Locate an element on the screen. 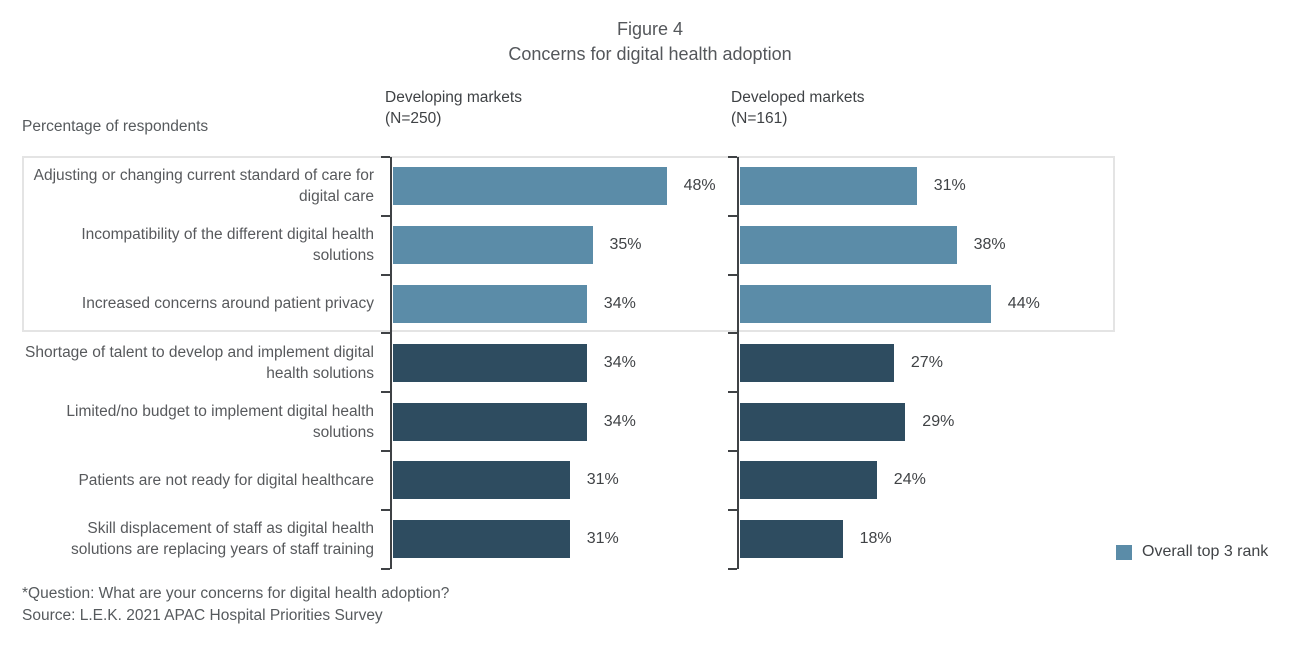  column-header-developing: Developing markets (N=250) is located at coordinates (453, 108).